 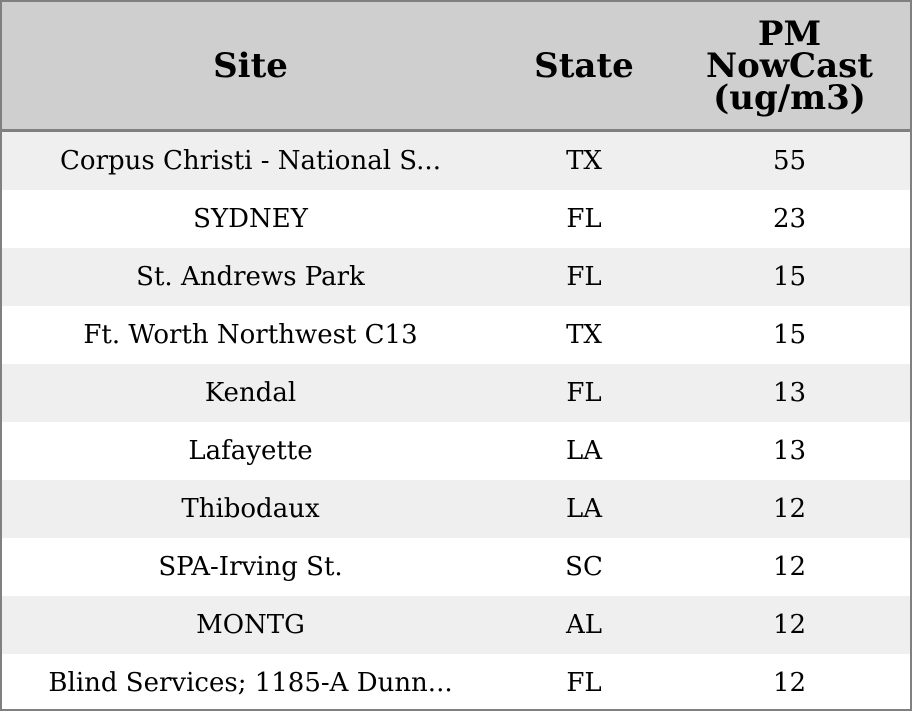 I want to click on table-row: SYDNEY FL 23, so click(x=456, y=219).